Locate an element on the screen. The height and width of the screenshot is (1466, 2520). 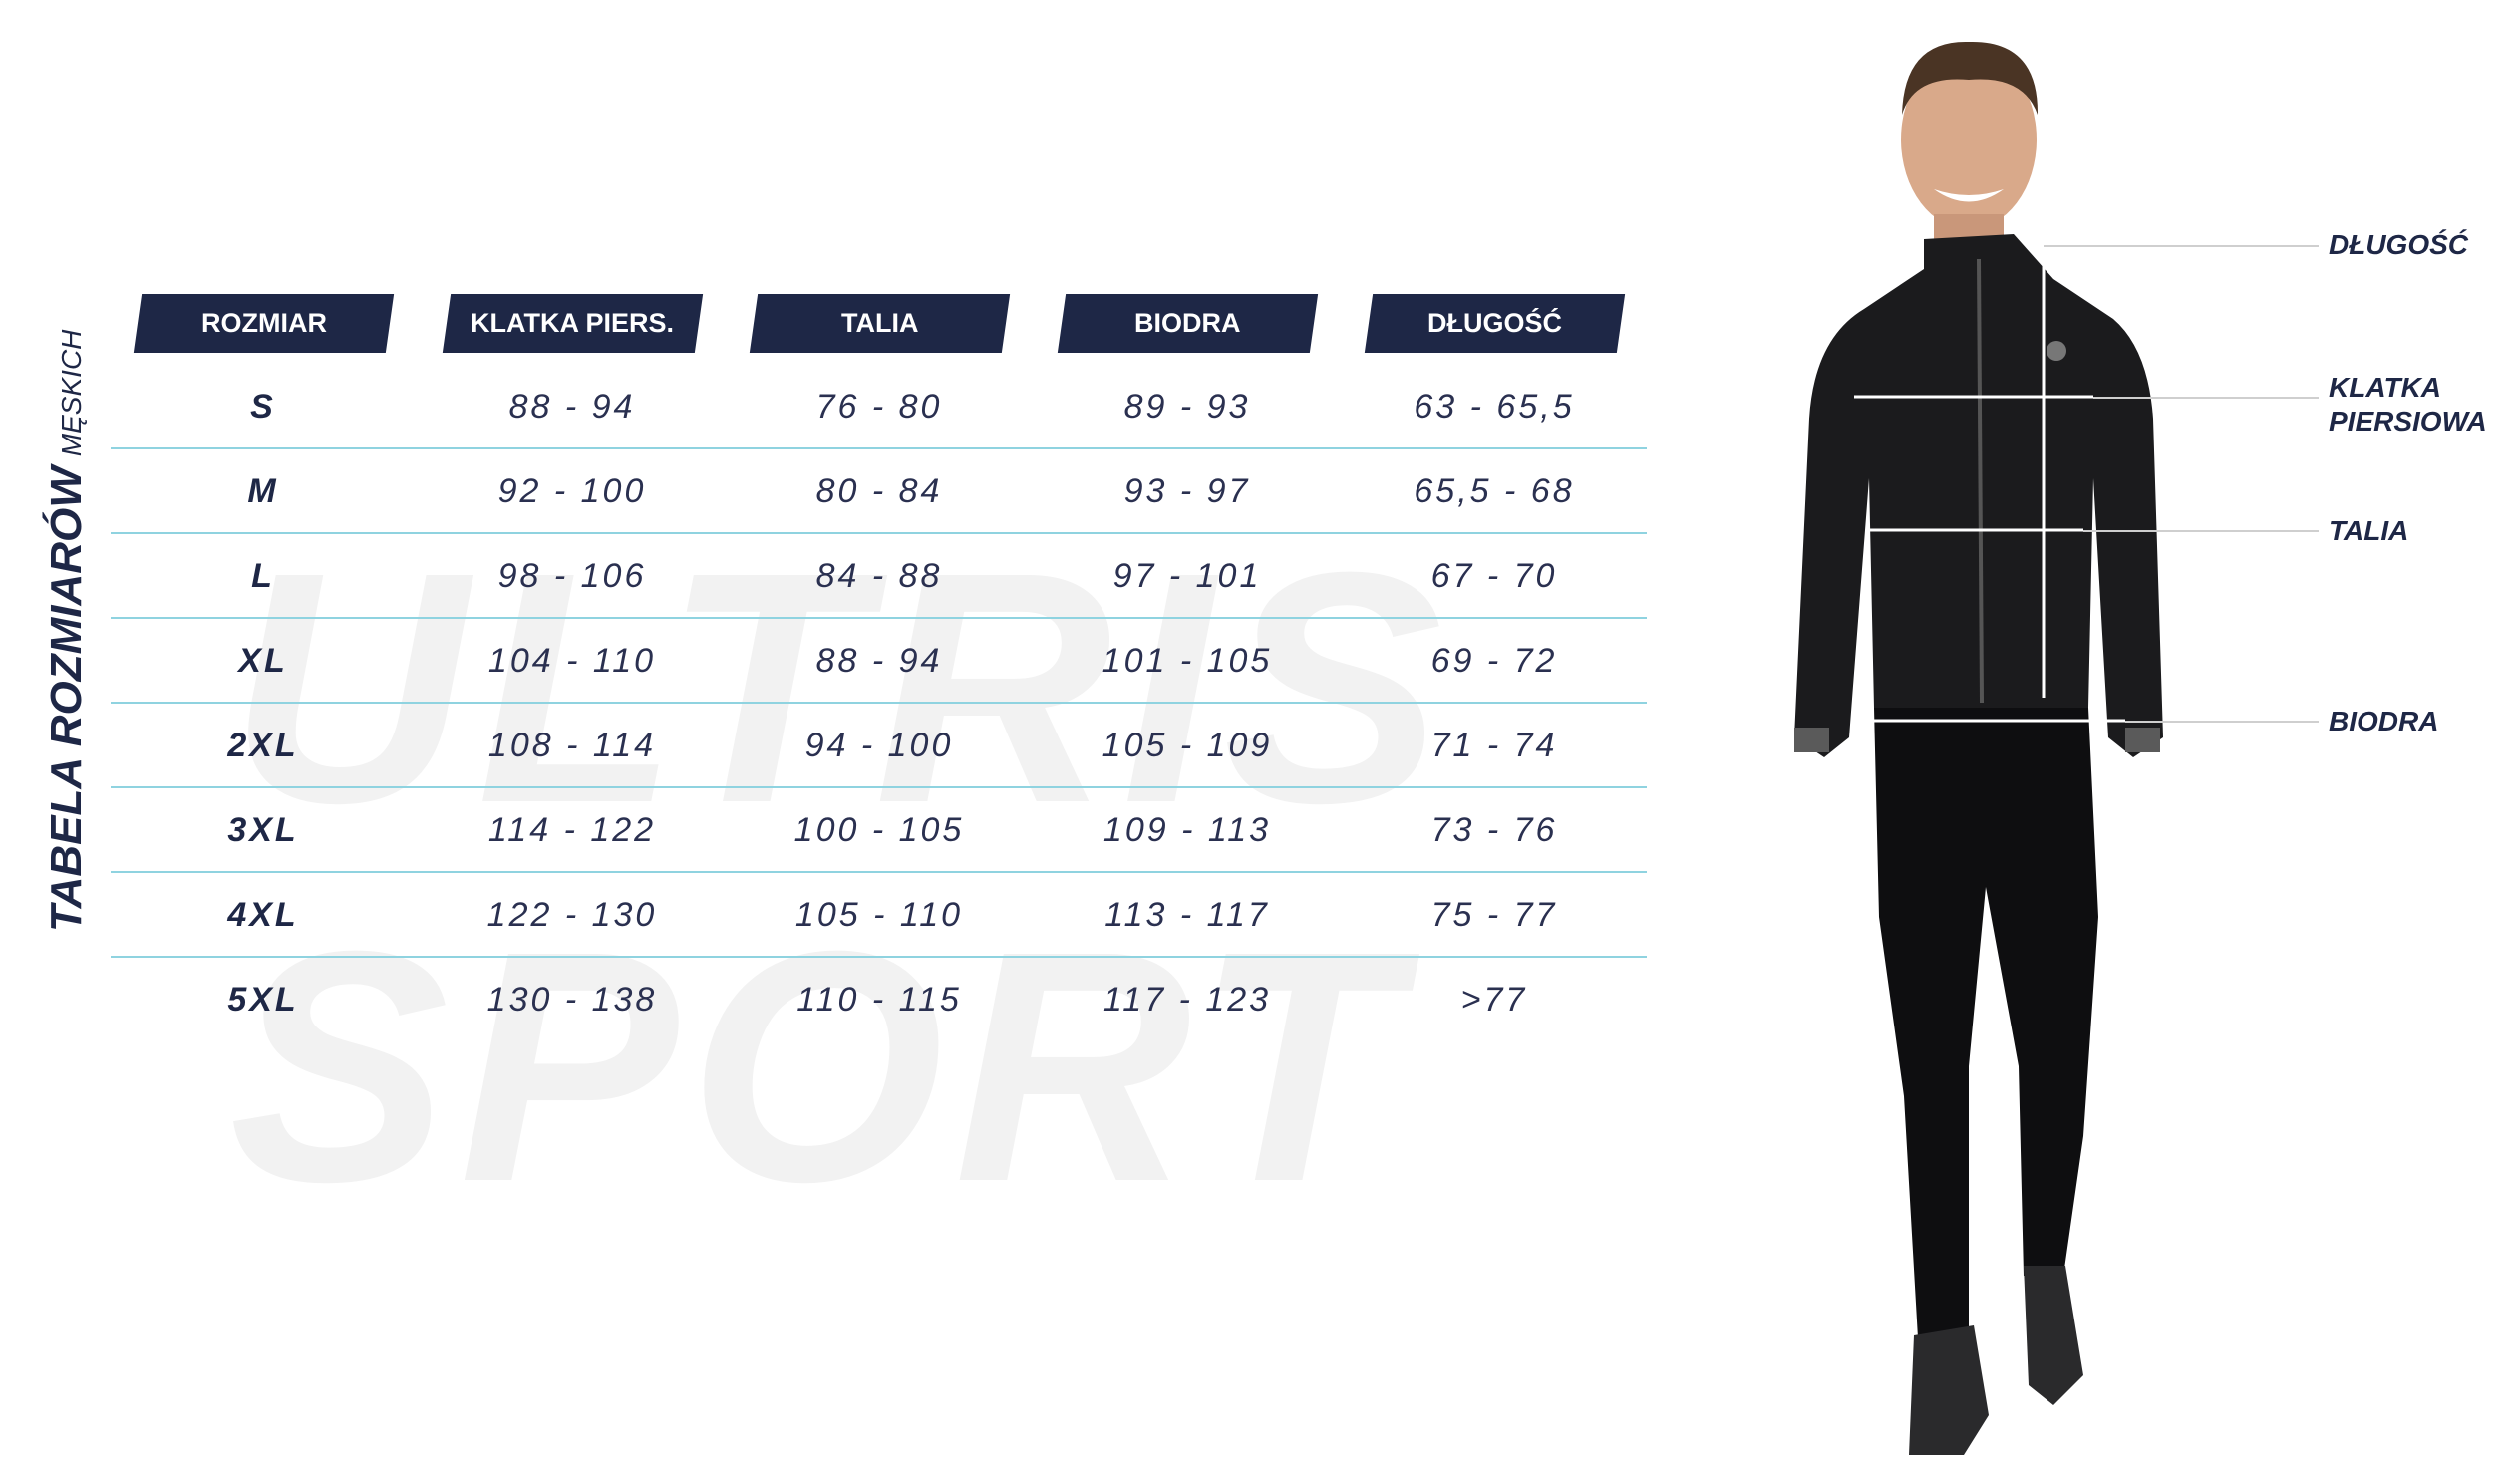
cell-hips: 89 - 93 is located at coordinates (1187, 407).